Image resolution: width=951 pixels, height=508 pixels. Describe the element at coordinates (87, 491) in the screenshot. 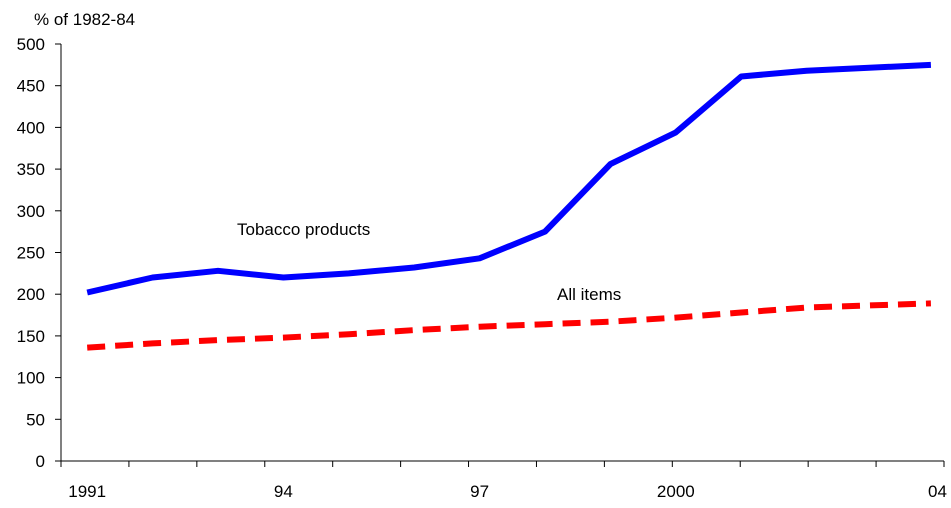

I see `x-tick-label: 1991` at that location.